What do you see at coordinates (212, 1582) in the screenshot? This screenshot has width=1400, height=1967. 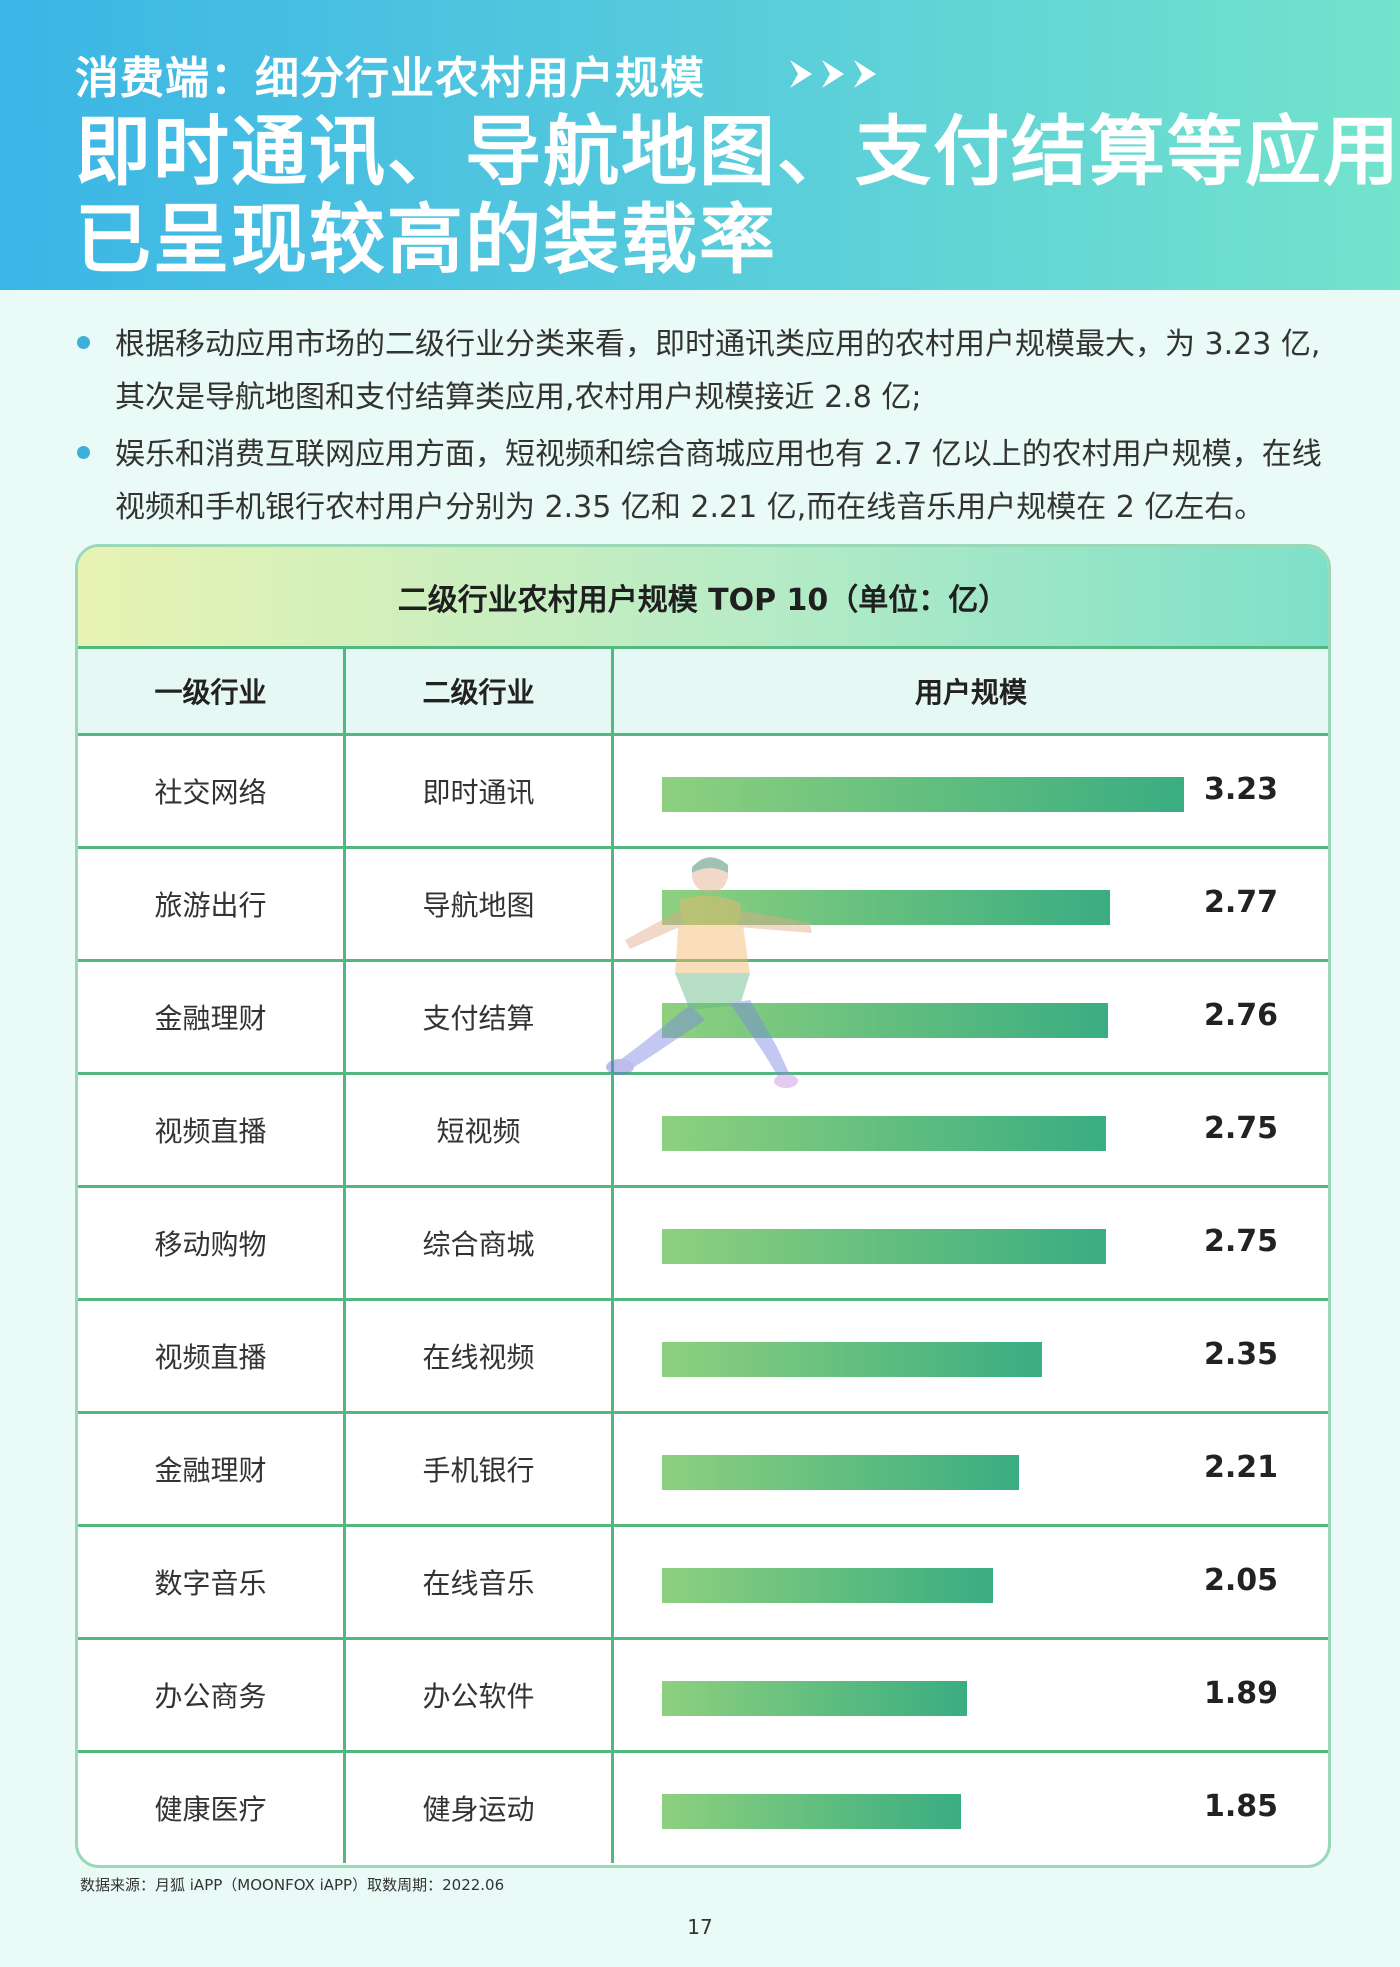 I see `primary-industry-cell: 数字音乐` at bounding box center [212, 1582].